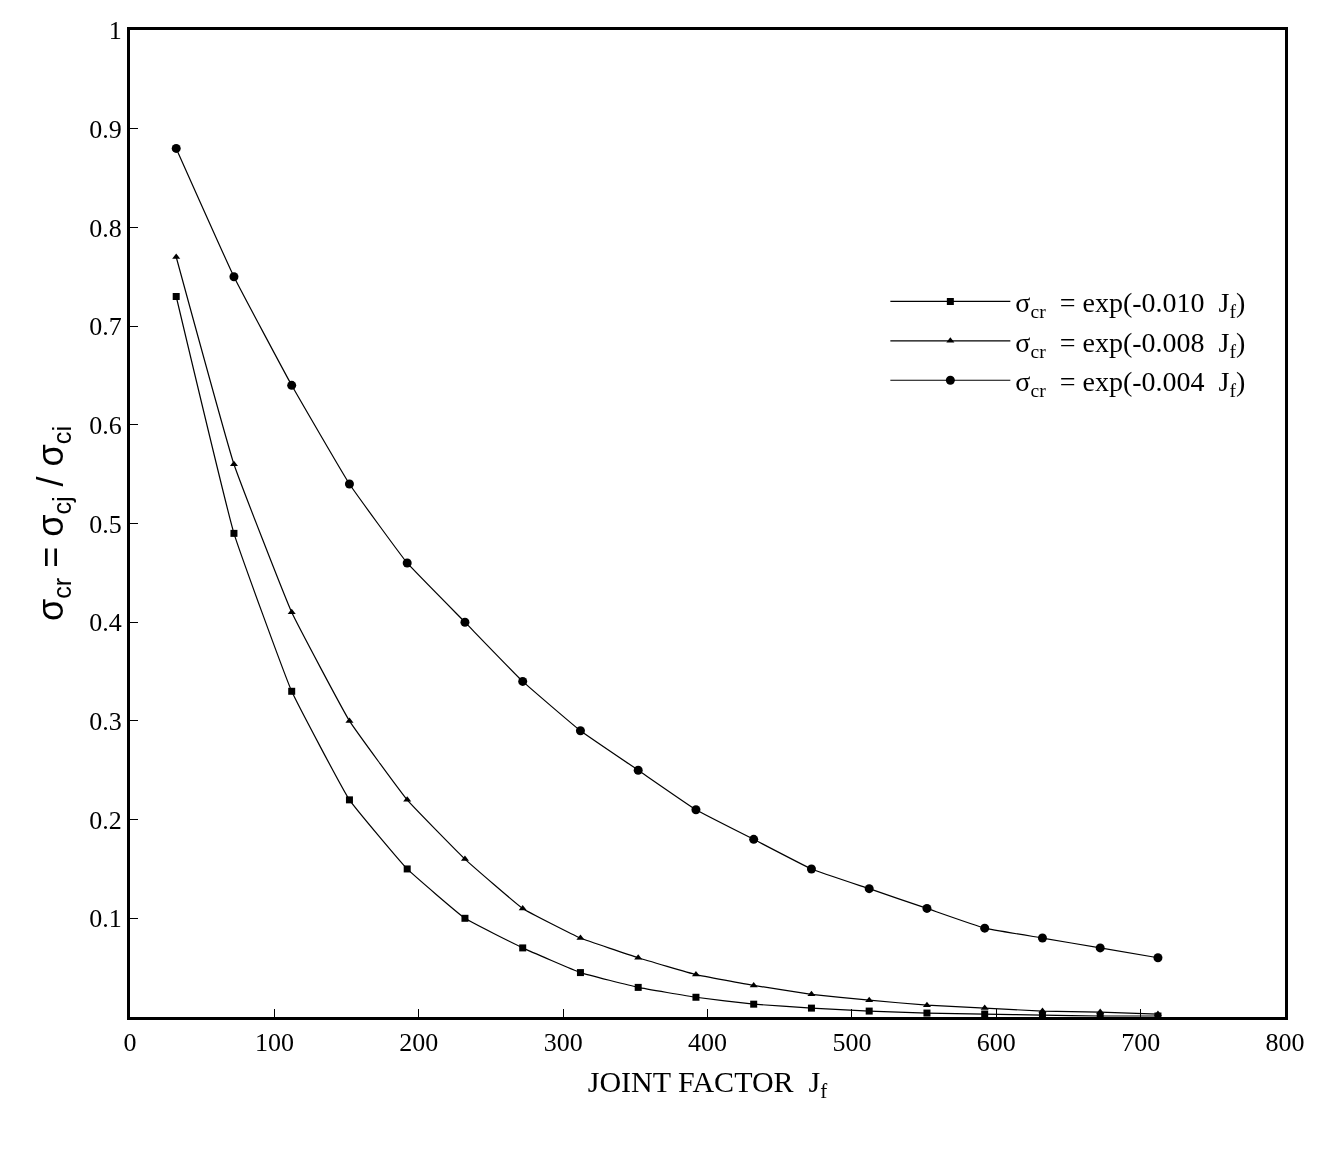 The height and width of the screenshot is (1157, 1325). Describe the element at coordinates (105, 327) in the screenshot. I see `y-tick-label: 0.7` at that location.